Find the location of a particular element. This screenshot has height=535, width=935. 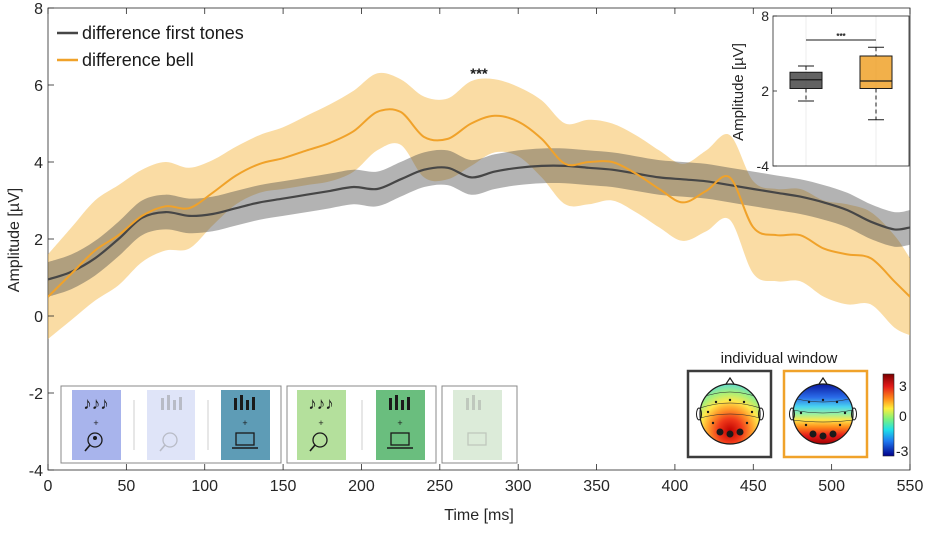

x-tick-label: 500 is located at coordinates (831, 486).